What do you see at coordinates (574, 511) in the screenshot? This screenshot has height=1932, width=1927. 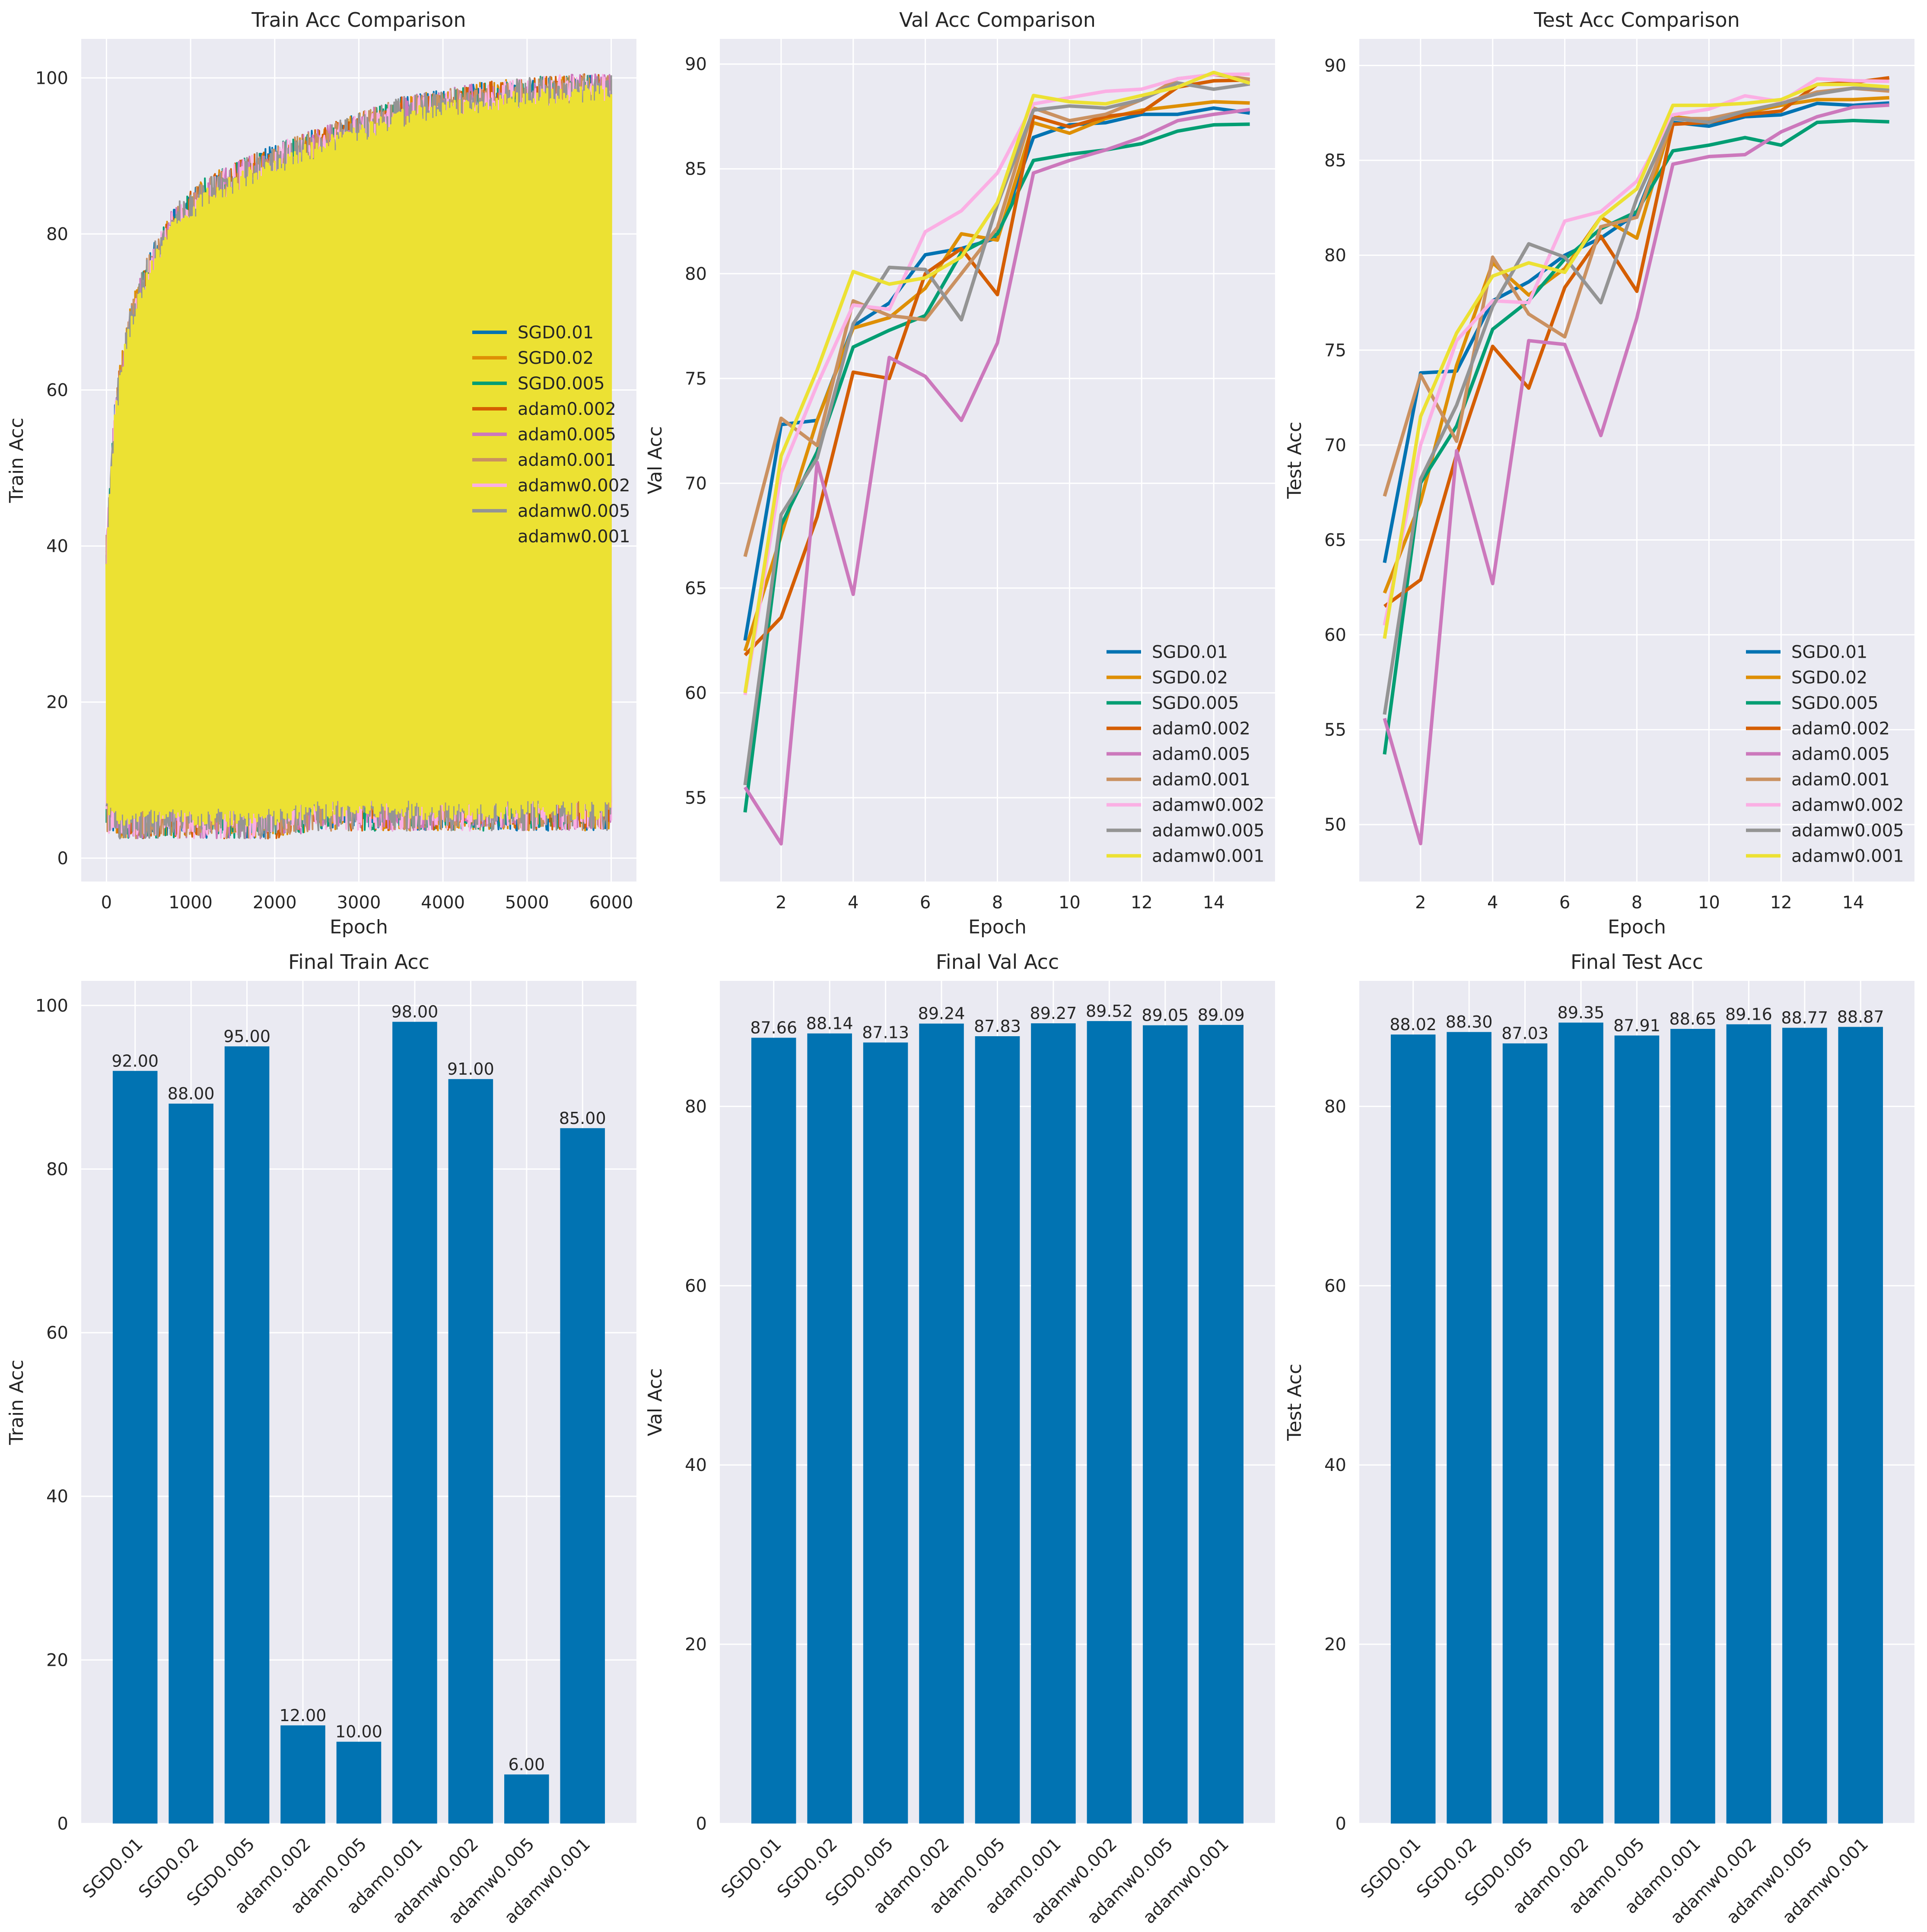 I see `legend-label: adamw0.005` at bounding box center [574, 511].